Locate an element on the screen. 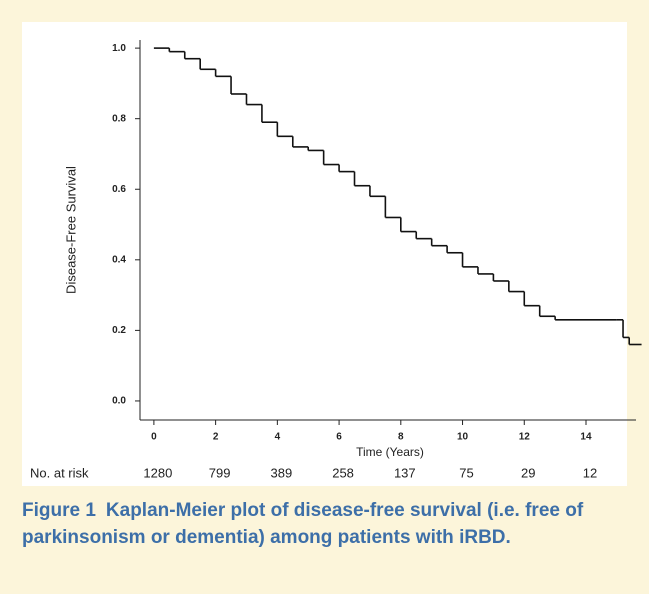 The width and height of the screenshot is (649, 594). caption-label: Figure 1 is located at coordinates (59, 510).